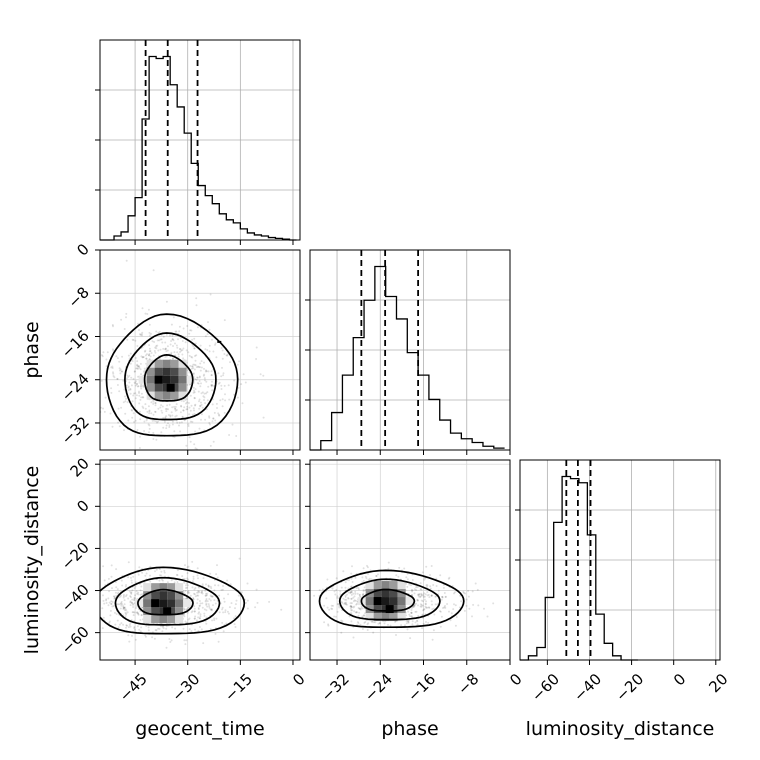  Describe the element at coordinates (82, 249) in the screenshot. I see `y-tick-label-phase: 0` at that location.